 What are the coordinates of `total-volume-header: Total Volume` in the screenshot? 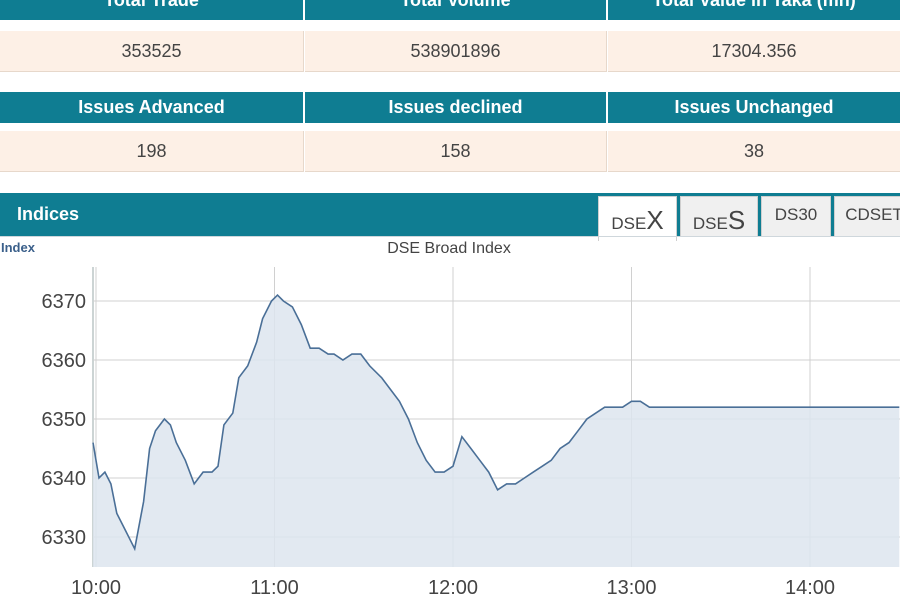 It's located at (455, 10).